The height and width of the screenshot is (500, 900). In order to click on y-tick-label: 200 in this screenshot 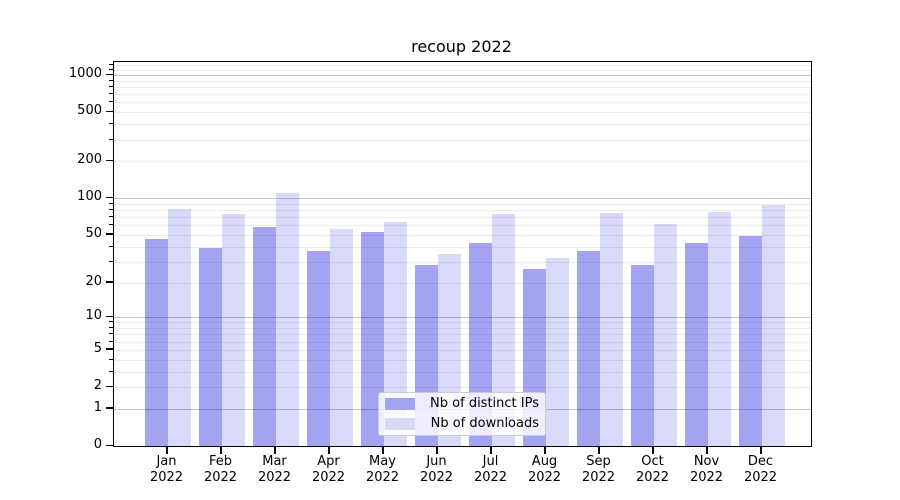, I will do `click(89, 160)`.